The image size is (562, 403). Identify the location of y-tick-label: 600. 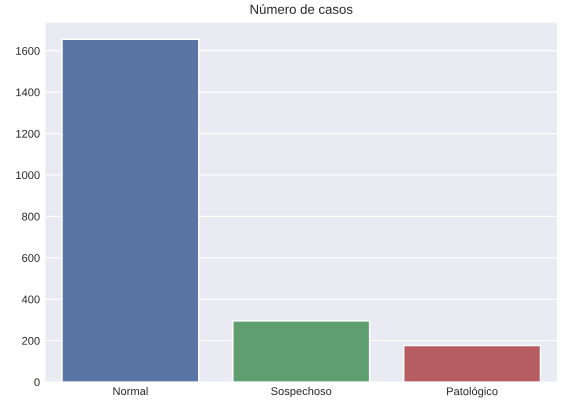
(31, 258).